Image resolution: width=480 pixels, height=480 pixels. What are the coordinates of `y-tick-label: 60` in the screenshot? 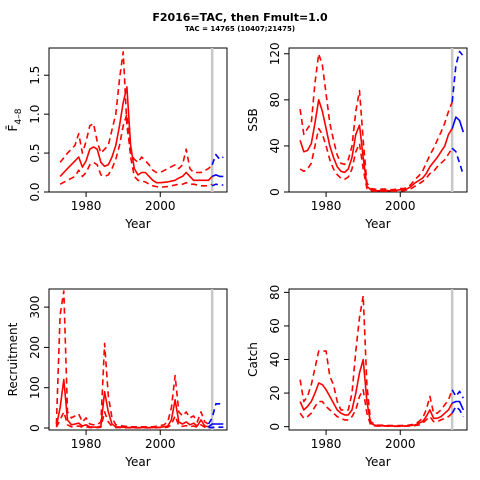 It's located at (275, 325).